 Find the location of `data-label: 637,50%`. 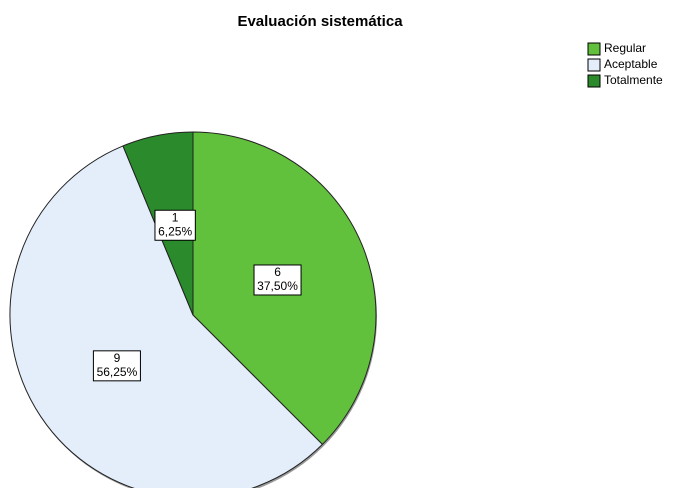

data-label: 637,50% is located at coordinates (277, 280).